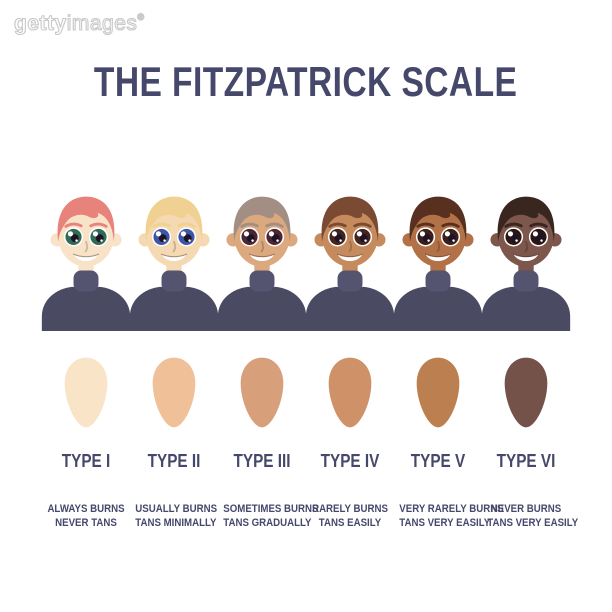  I want to click on swatch-type-iii, so click(262, 396).